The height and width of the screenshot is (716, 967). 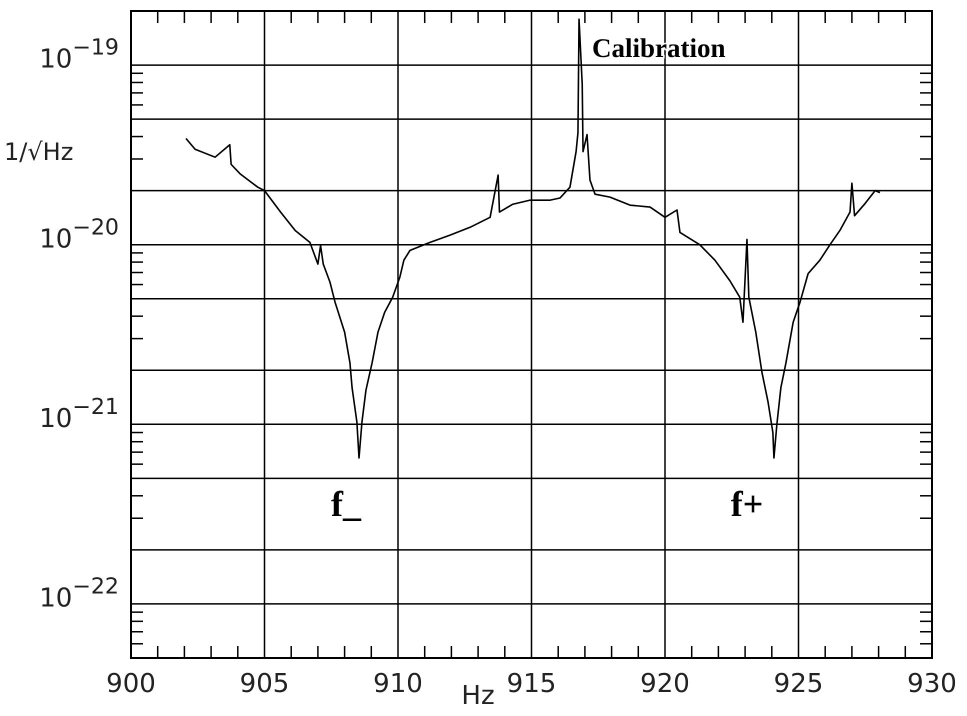 What do you see at coordinates (747, 504) in the screenshot?
I see `annotation: f+` at bounding box center [747, 504].